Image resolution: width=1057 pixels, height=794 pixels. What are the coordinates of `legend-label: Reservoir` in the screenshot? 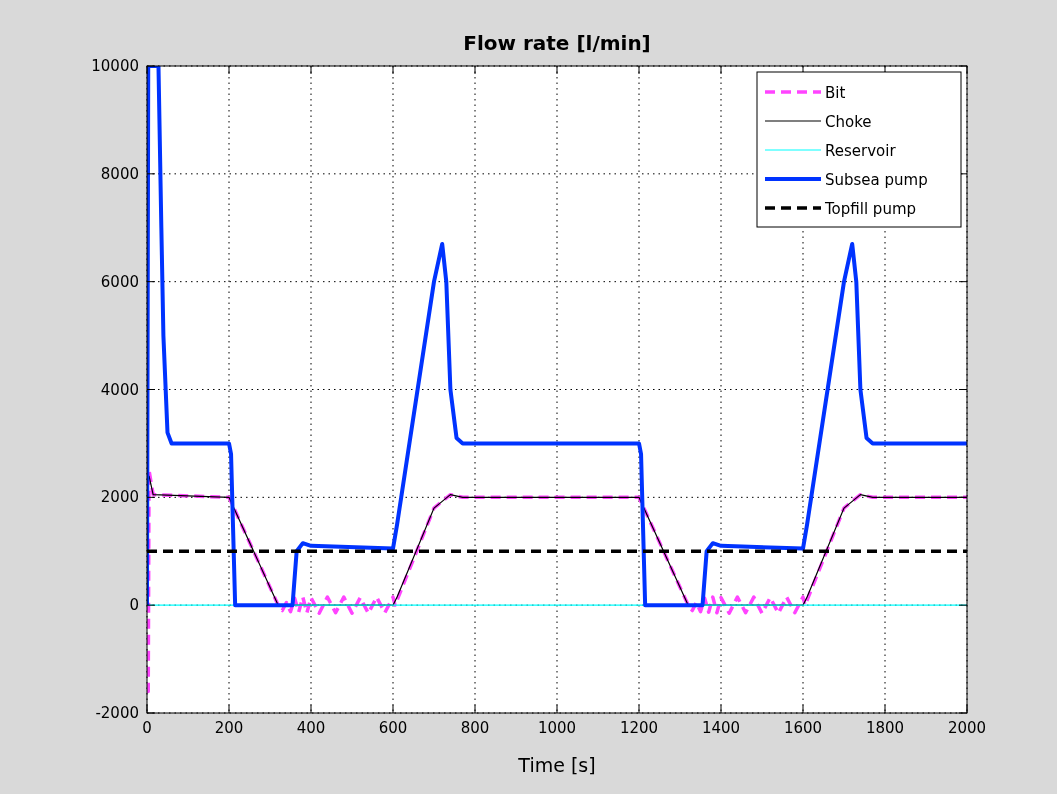 It's located at (861, 151).